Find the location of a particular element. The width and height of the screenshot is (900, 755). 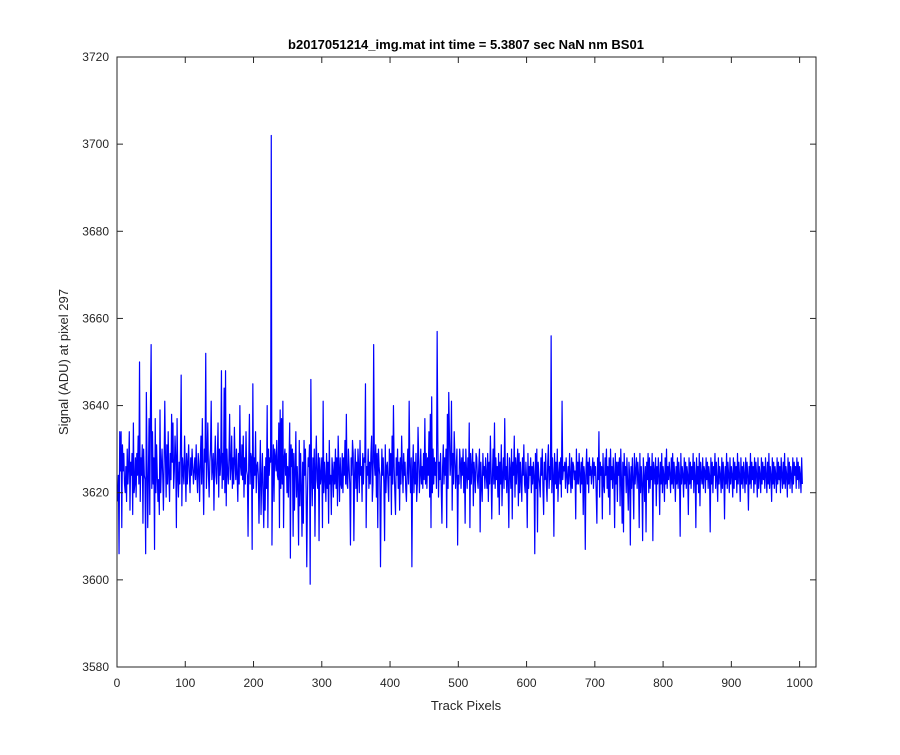

x-tick-label: 800 is located at coordinates (663, 683).